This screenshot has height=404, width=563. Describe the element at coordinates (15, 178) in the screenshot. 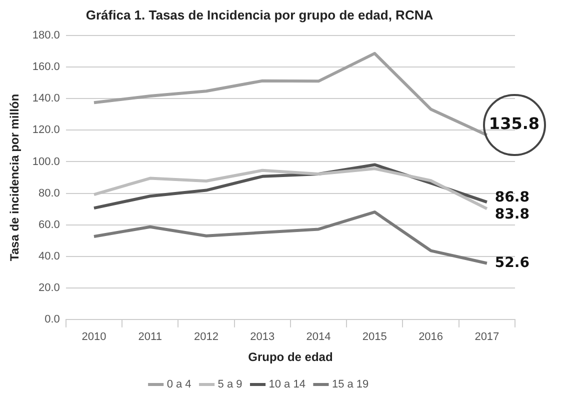

I see `y-axis-title: Tasa de incidencia por millón` at that location.